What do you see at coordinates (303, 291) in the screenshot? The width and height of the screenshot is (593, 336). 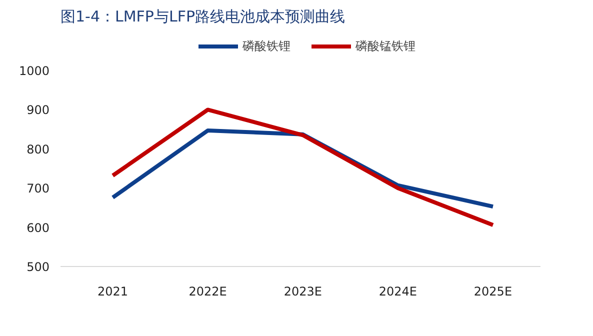 I see `x-tick-label: 2023E` at bounding box center [303, 291].